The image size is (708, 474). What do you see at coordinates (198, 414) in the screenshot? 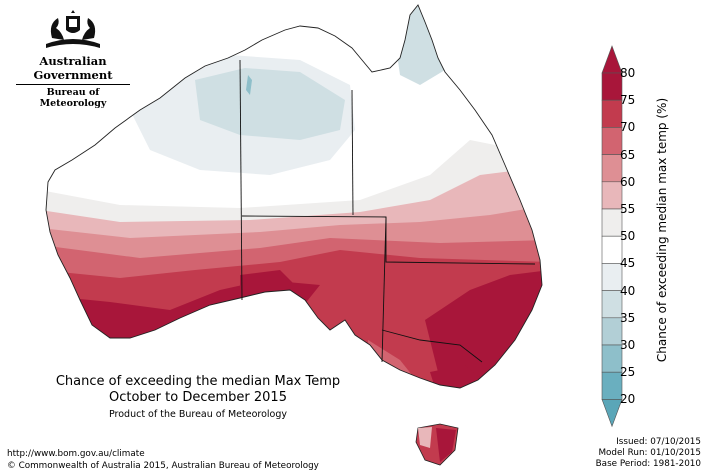
I see `caption-product: Product of the Bureau of Meteorology` at bounding box center [198, 414].